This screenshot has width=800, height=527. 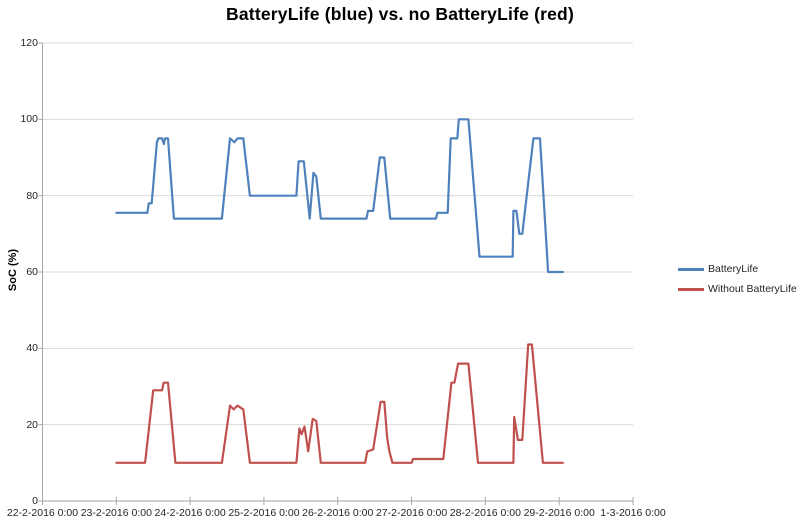 I want to click on y-tick-label-100: 100, so click(x=29, y=119).